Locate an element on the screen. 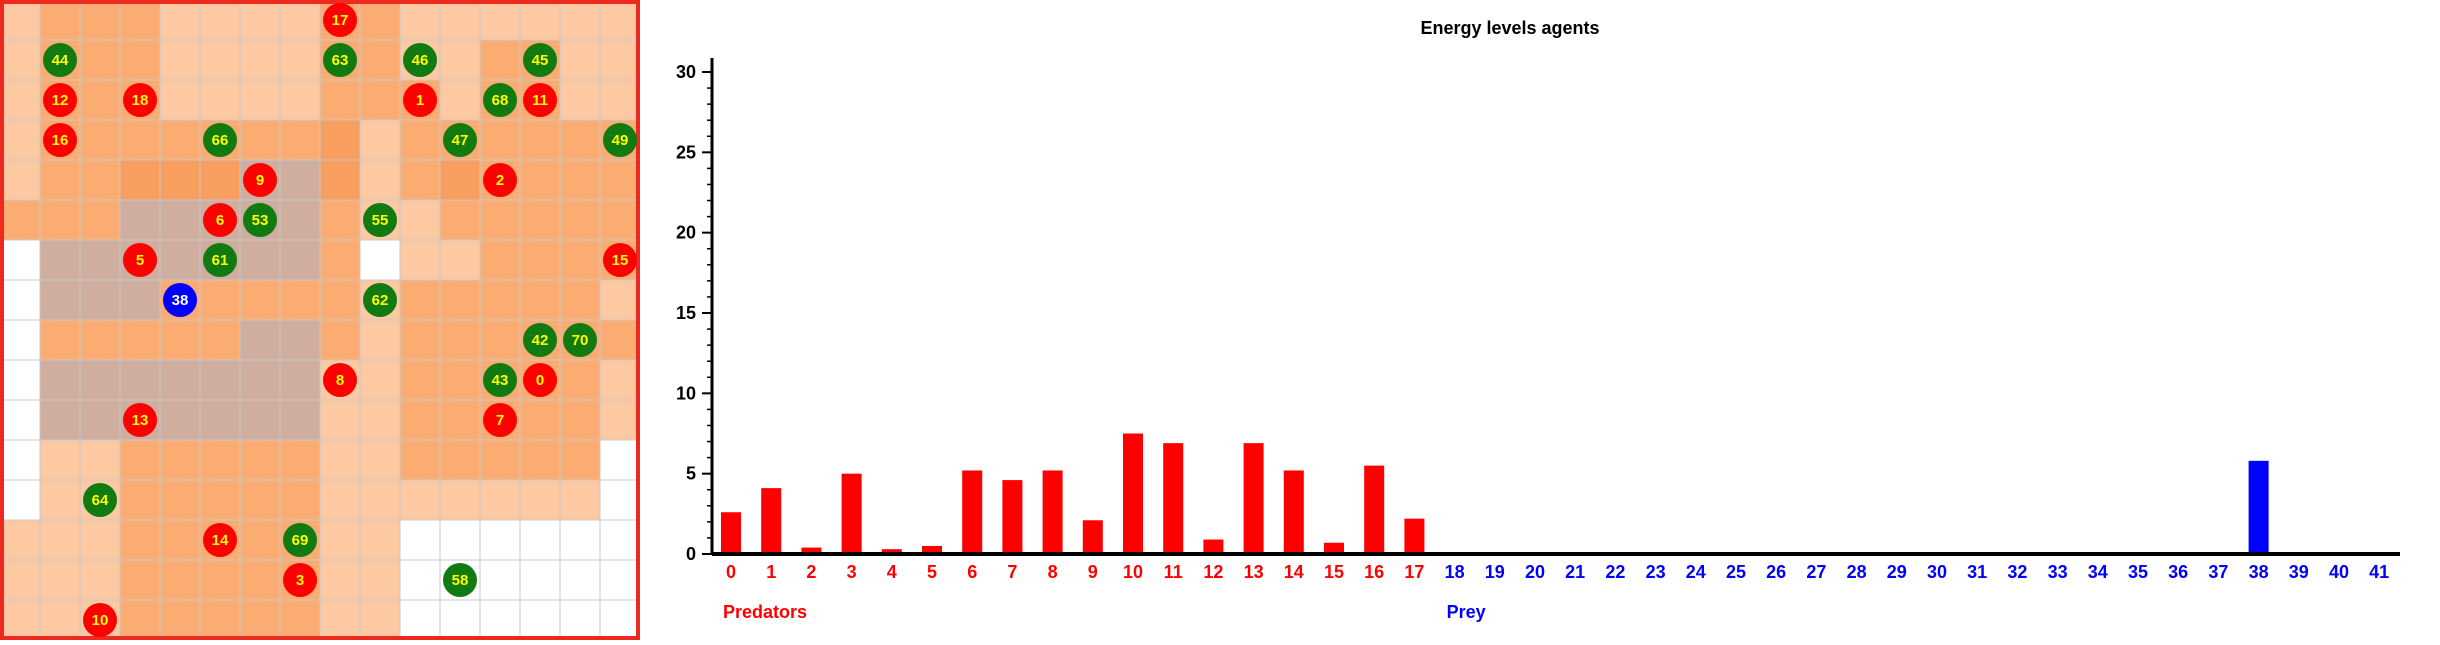  agent-id-label: 6 is located at coordinates (220, 220).